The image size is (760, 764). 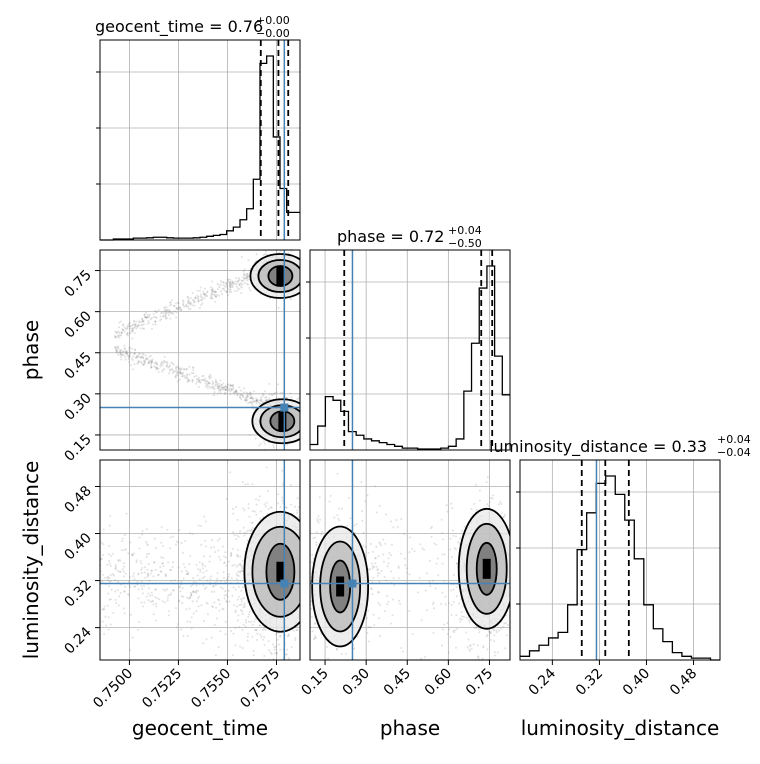 What do you see at coordinates (31, 560) in the screenshot?
I see `ylabel-luminosity-distance: luminosity_distance` at bounding box center [31, 560].